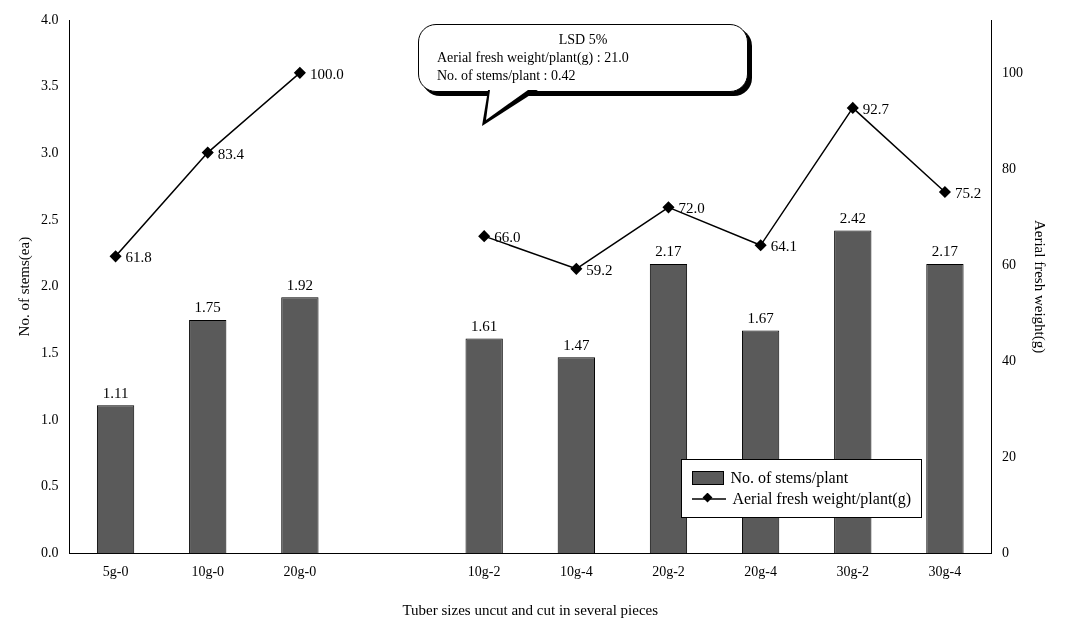 This screenshot has height=637, width=1070. Describe the element at coordinates (1009, 360) in the screenshot. I see `y2-tick-label: 40` at that location.